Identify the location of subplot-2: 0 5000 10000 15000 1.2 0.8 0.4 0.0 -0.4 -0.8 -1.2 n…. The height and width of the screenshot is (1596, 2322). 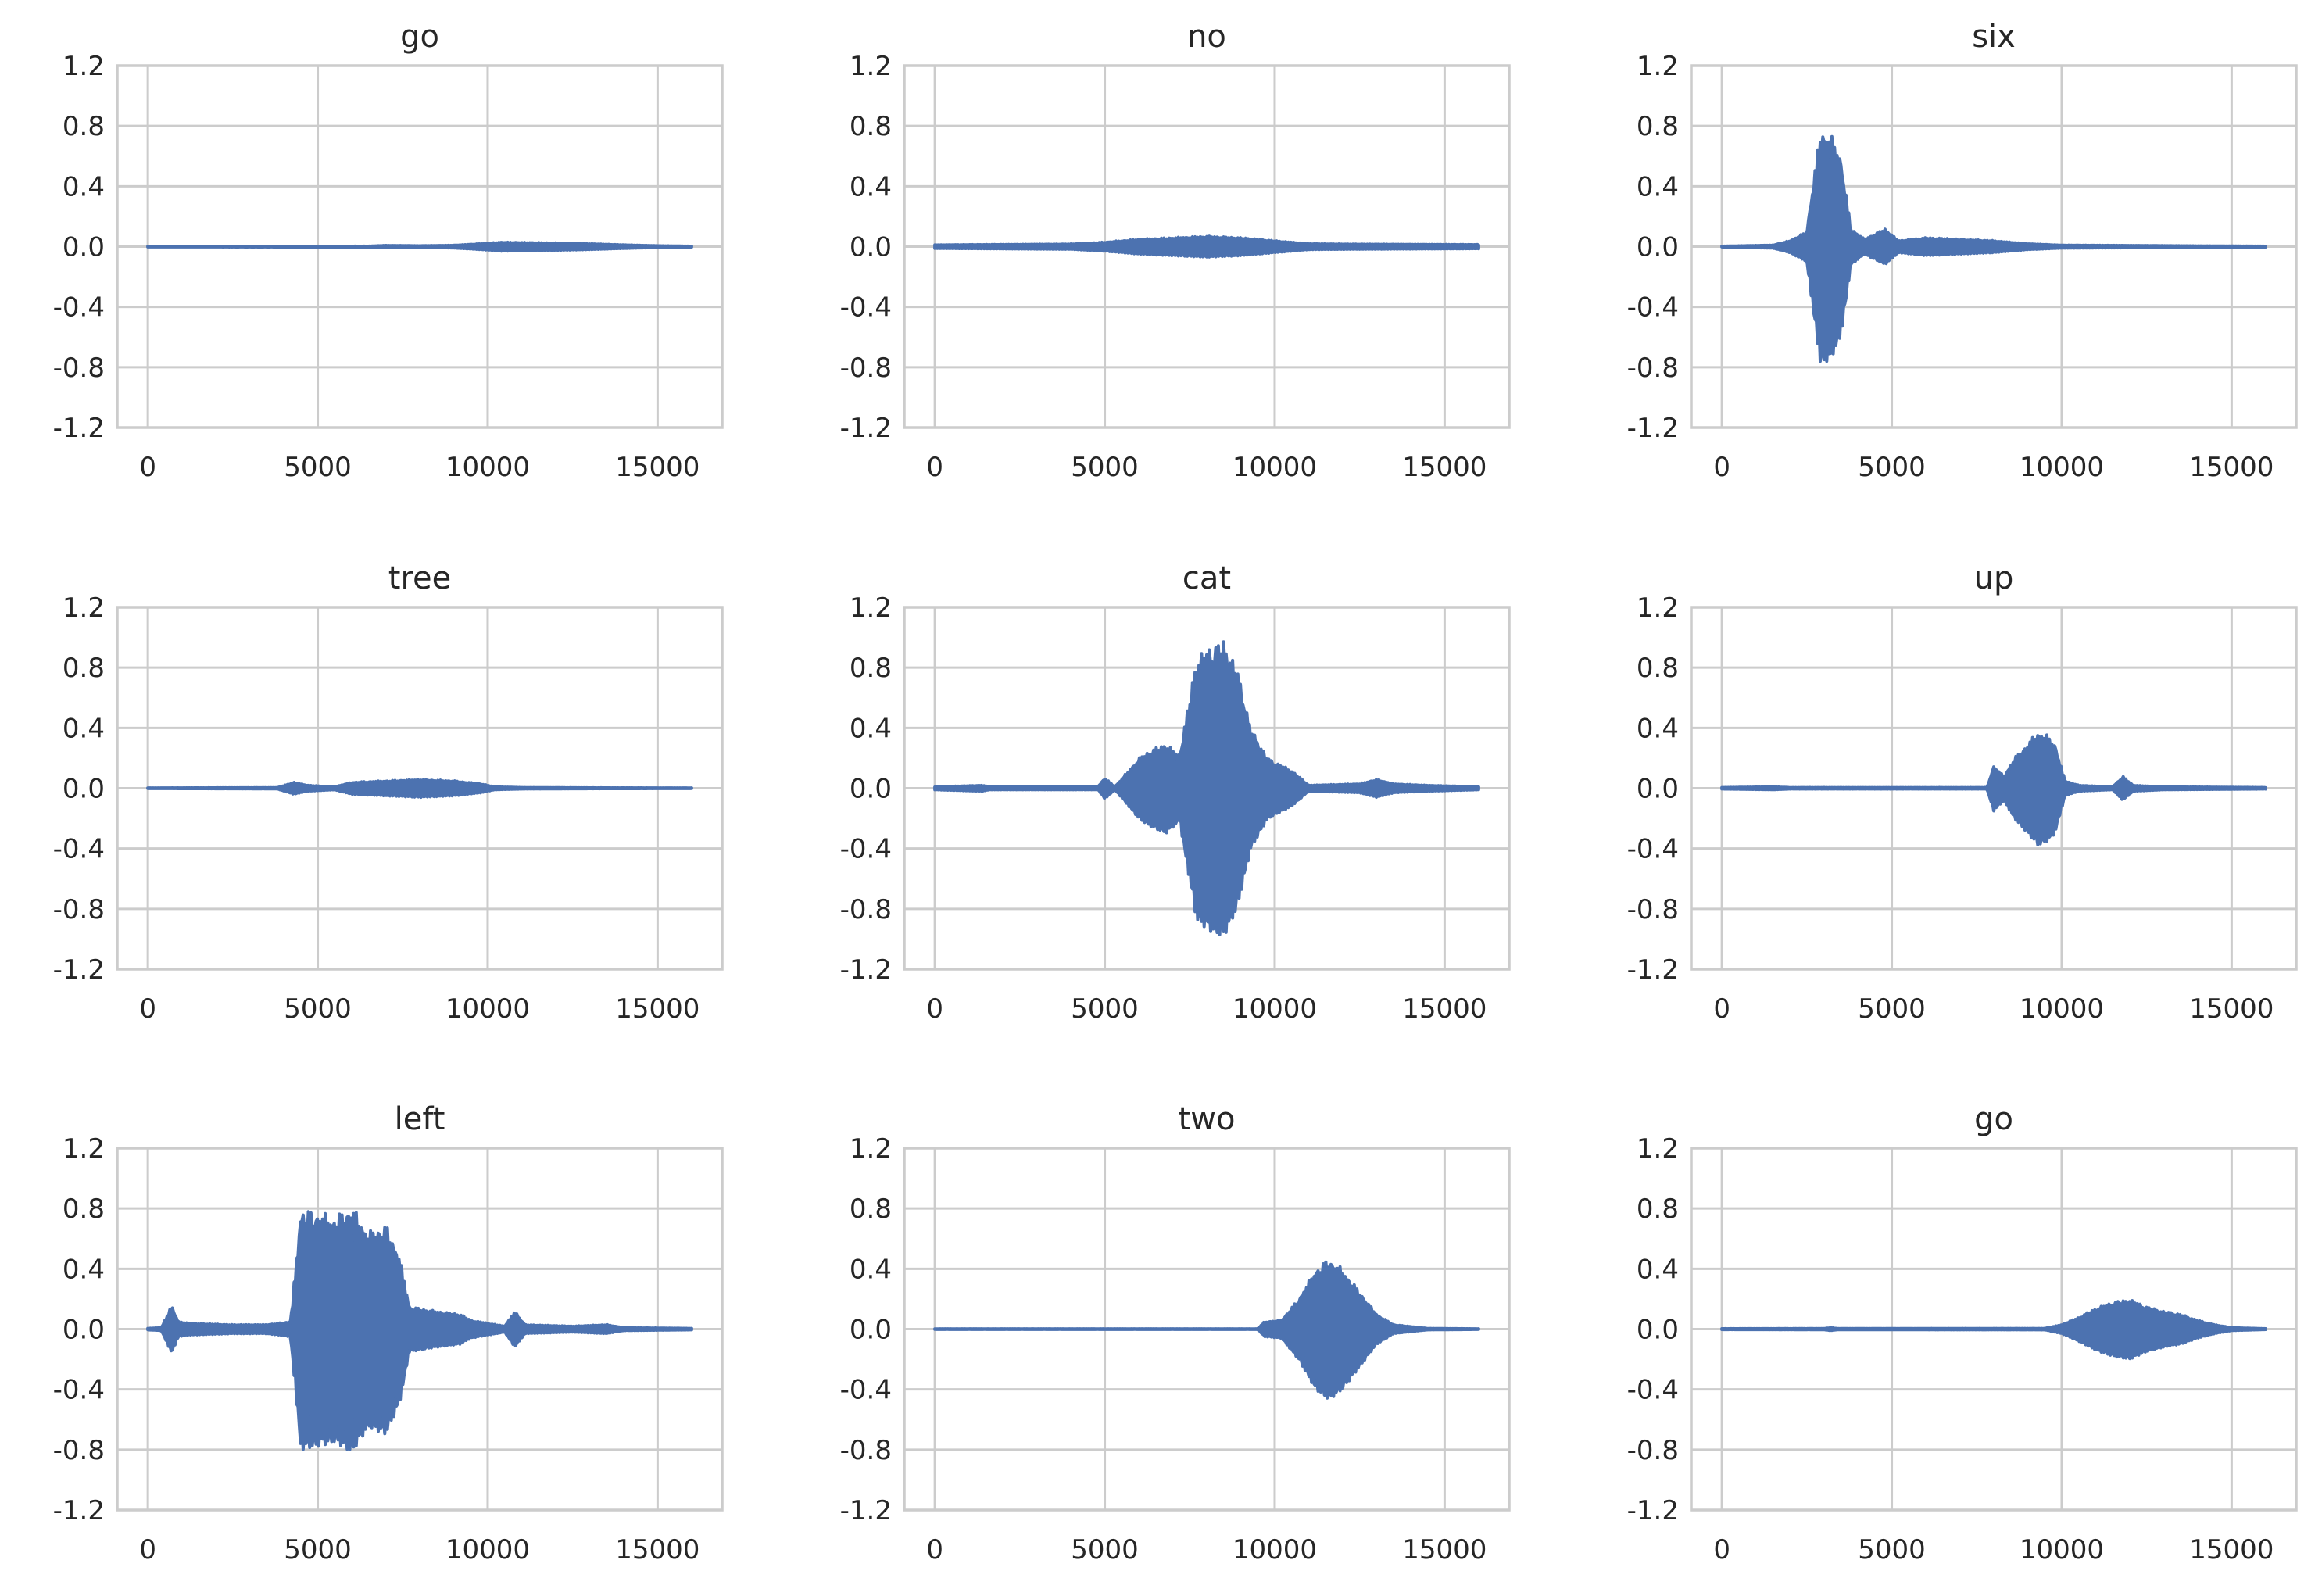
(1175, 251).